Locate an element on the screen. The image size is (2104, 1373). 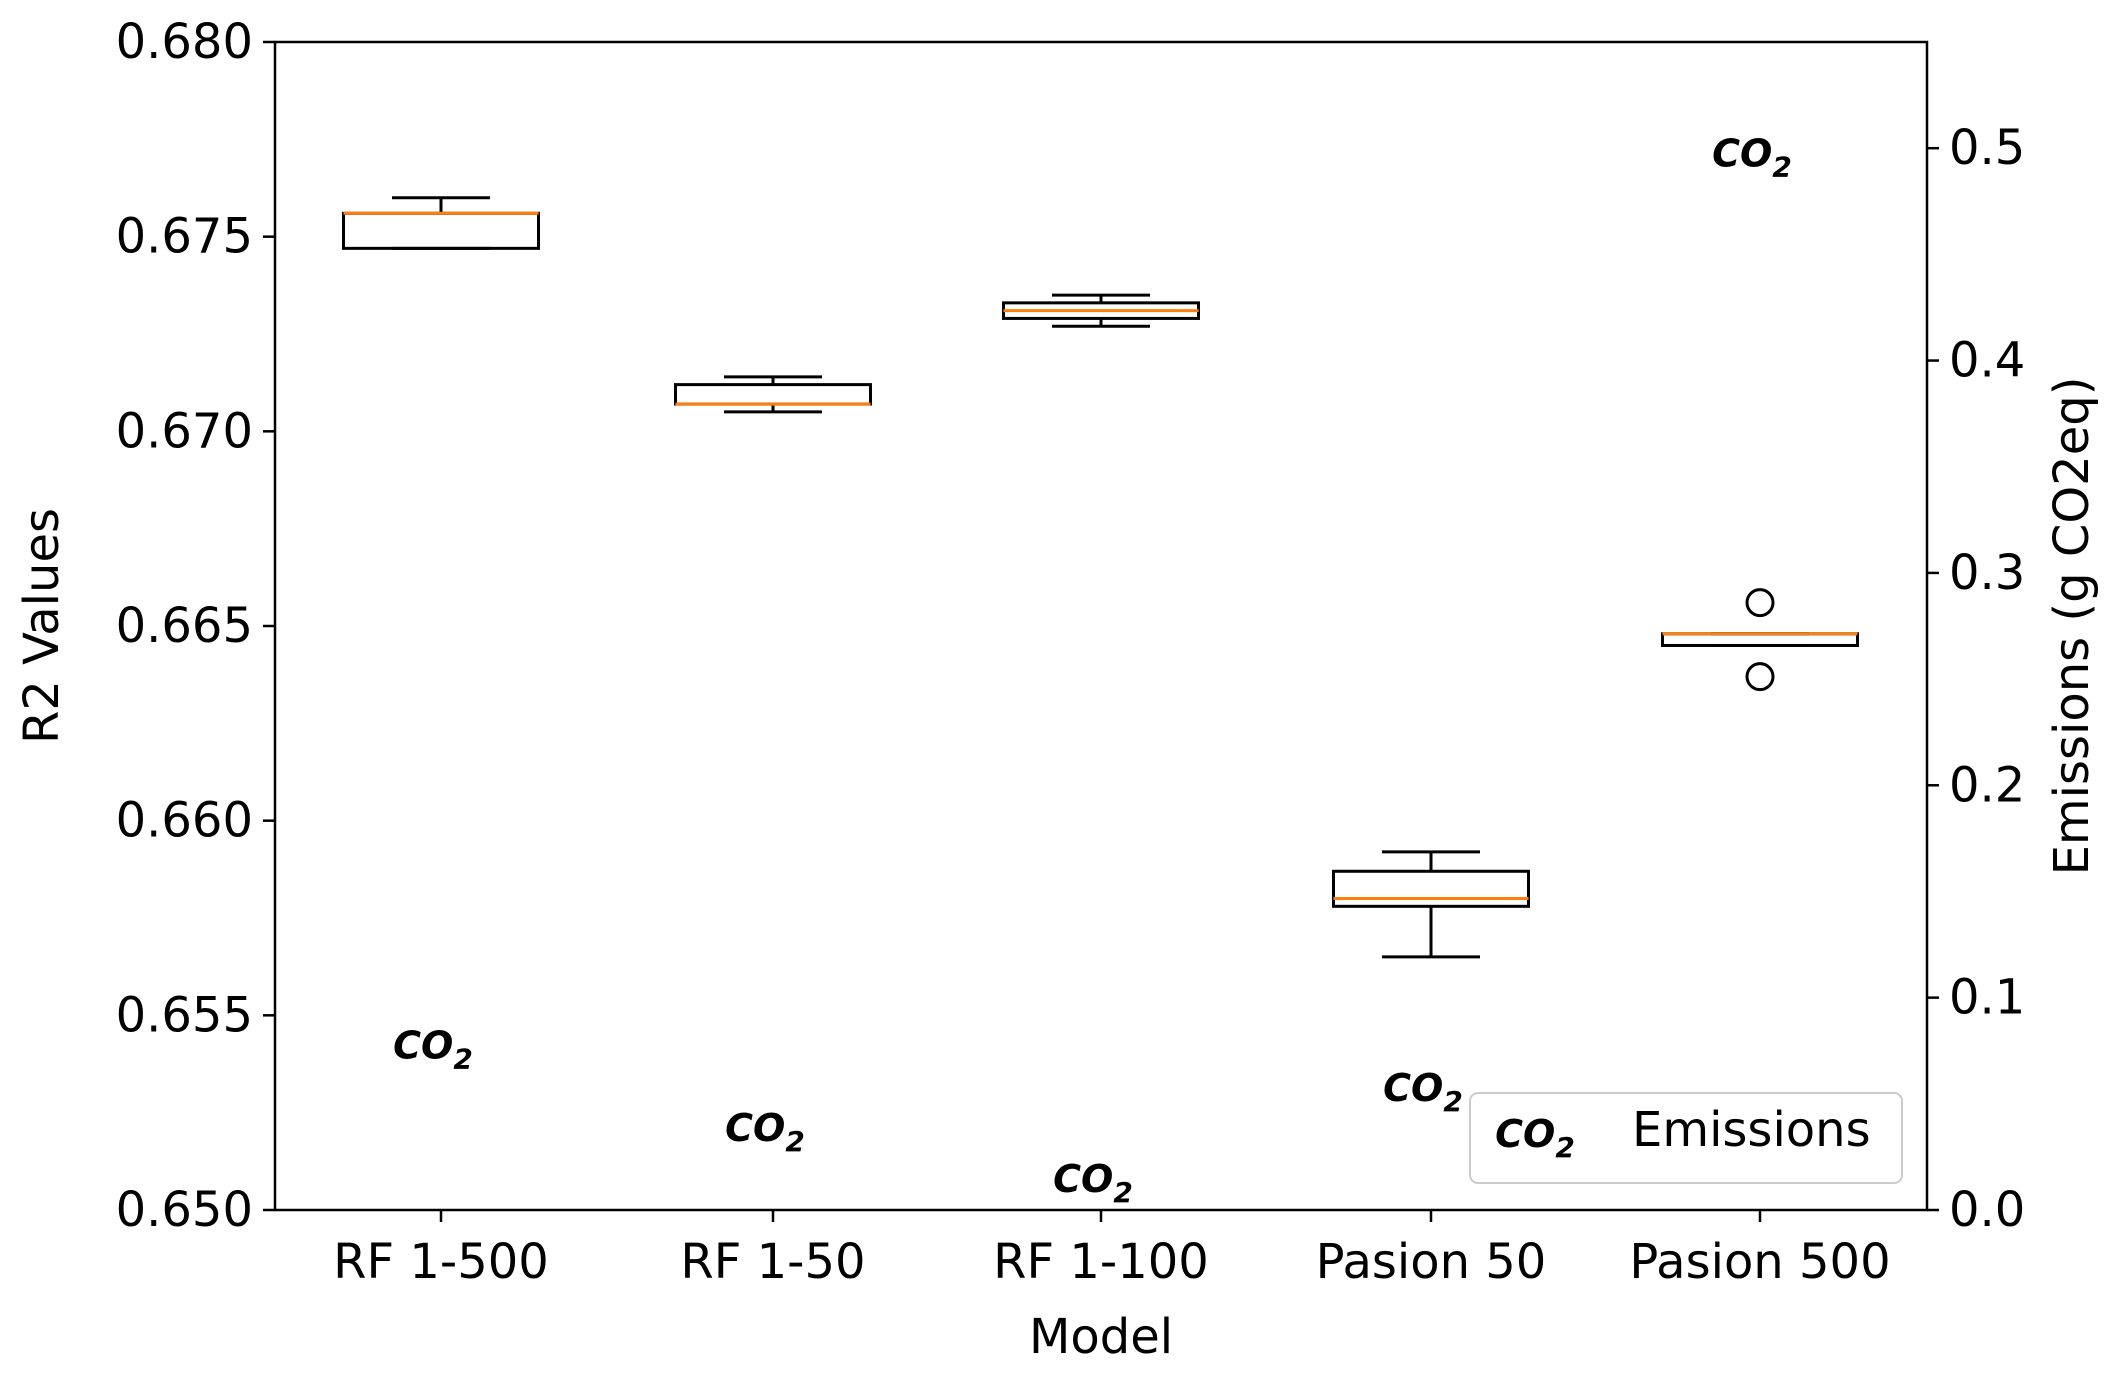
y2-tick-label: 0.4 is located at coordinates (1987, 361).